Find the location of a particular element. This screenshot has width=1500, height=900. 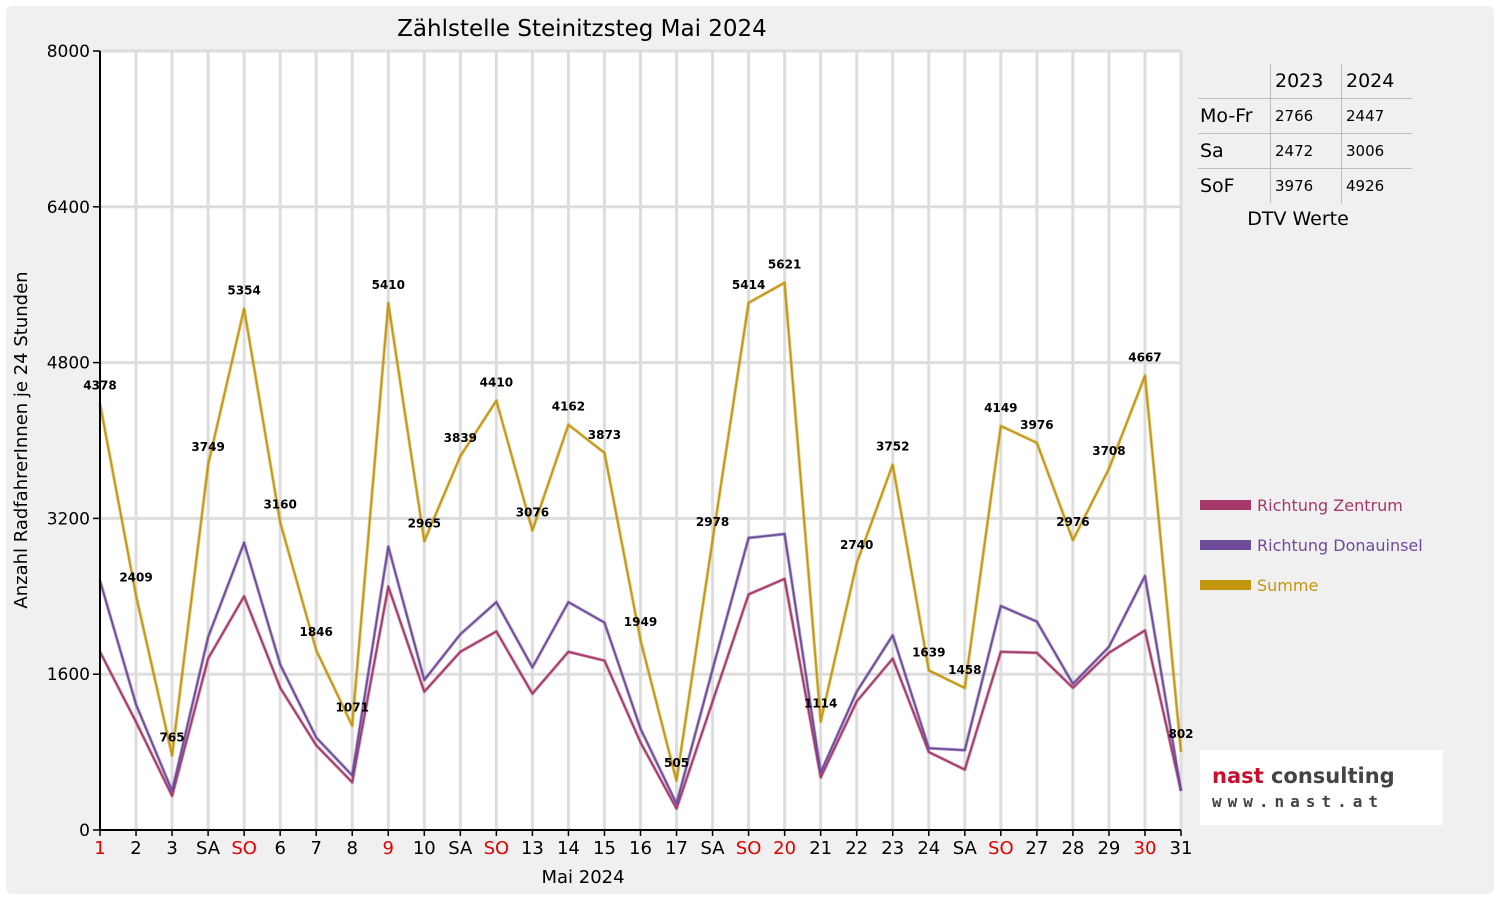

x-tick-label: 13 is located at coordinates (532, 848).